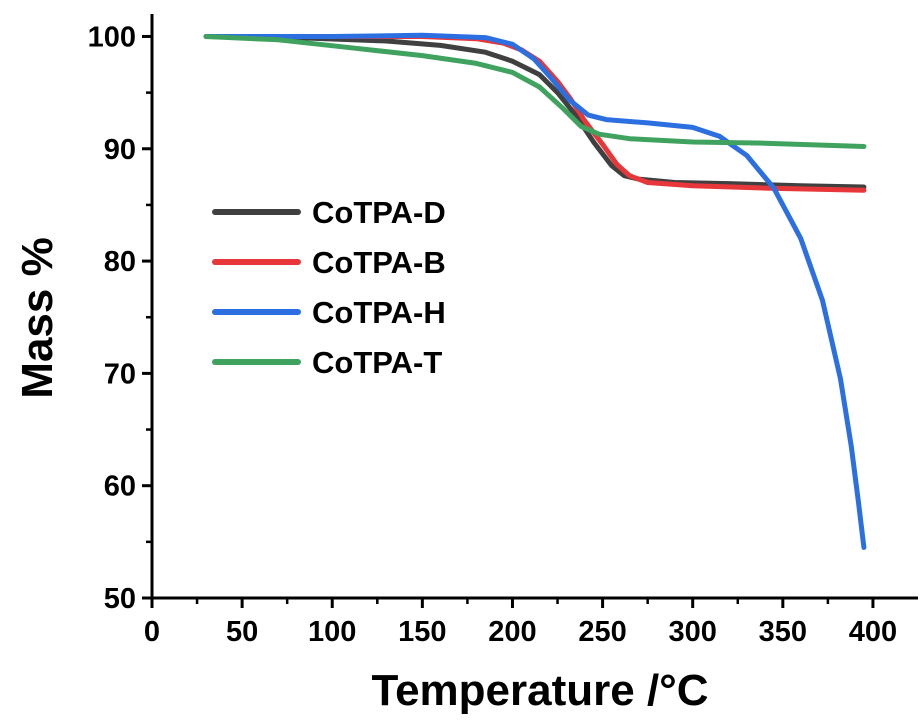  I want to click on x-tick-label: 50, so click(242, 632).